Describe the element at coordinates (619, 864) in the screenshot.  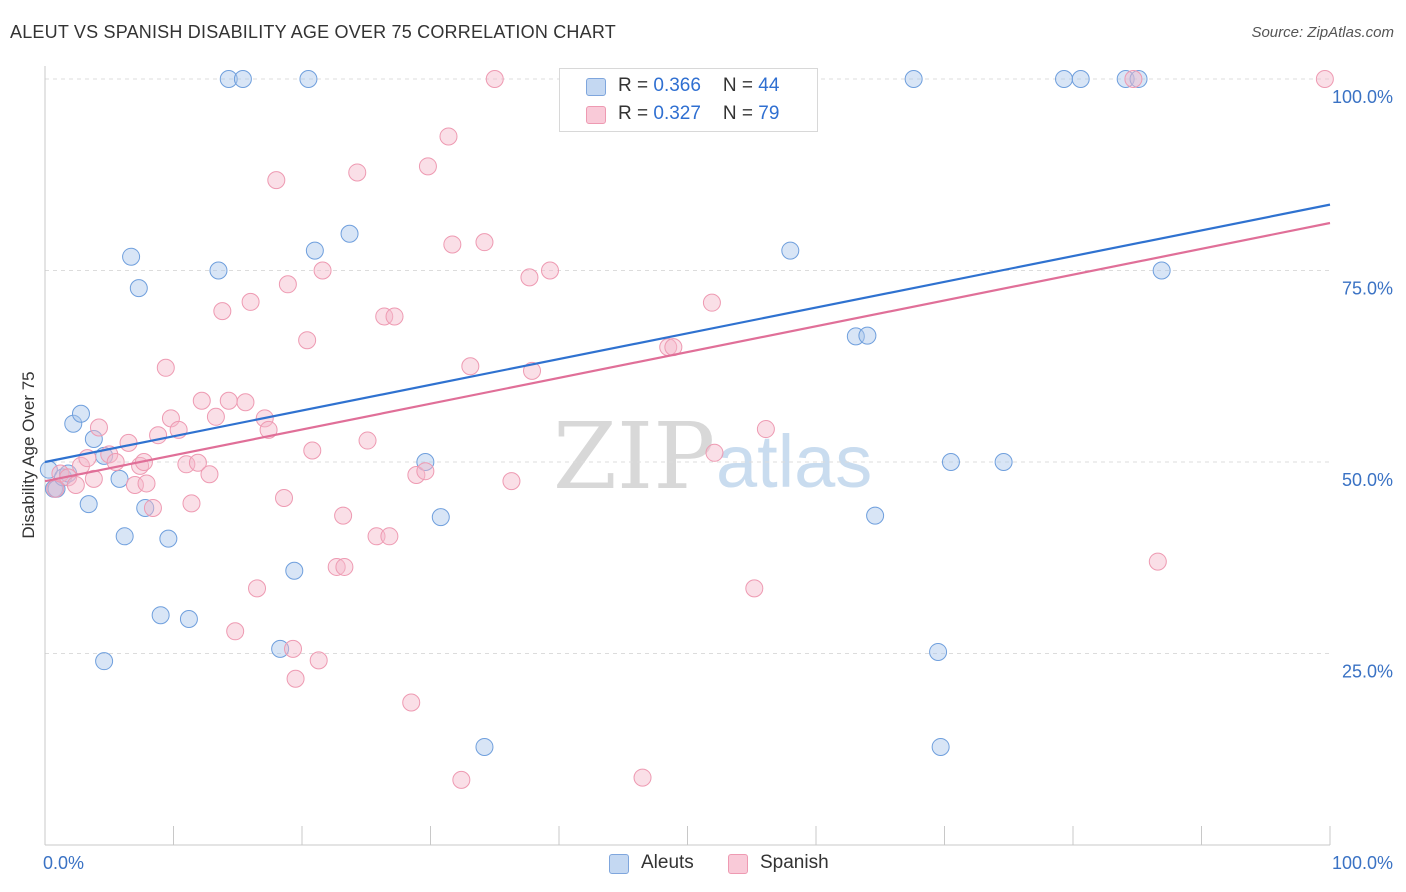
I see `aleuts-legend-swatch` at that location.